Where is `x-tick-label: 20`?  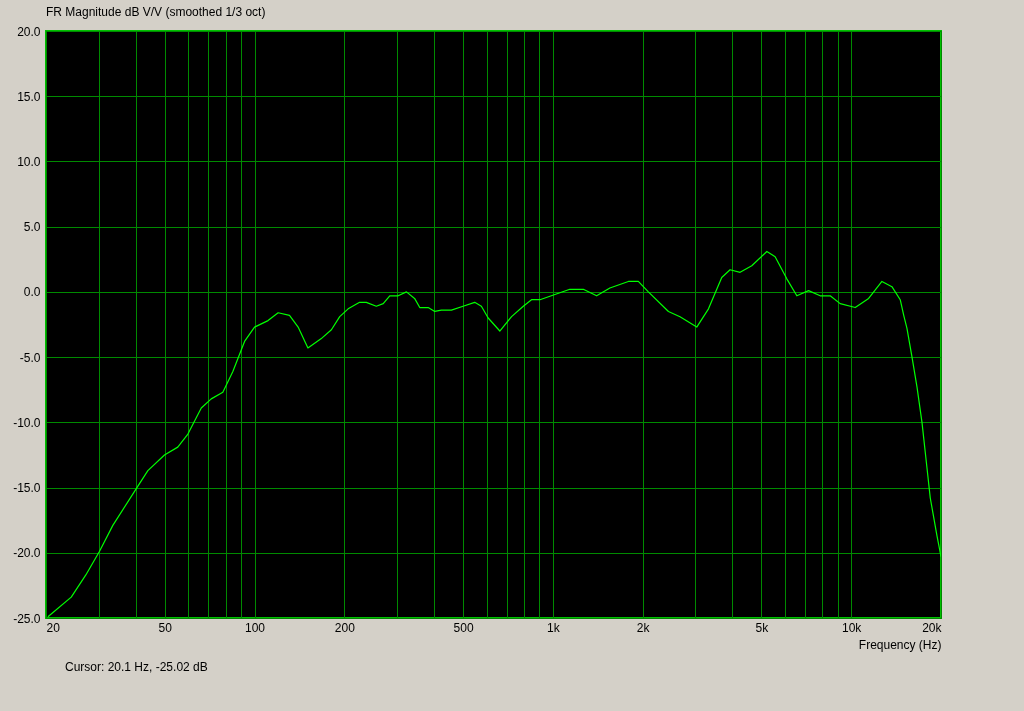
x-tick-label: 20 is located at coordinates (53, 627).